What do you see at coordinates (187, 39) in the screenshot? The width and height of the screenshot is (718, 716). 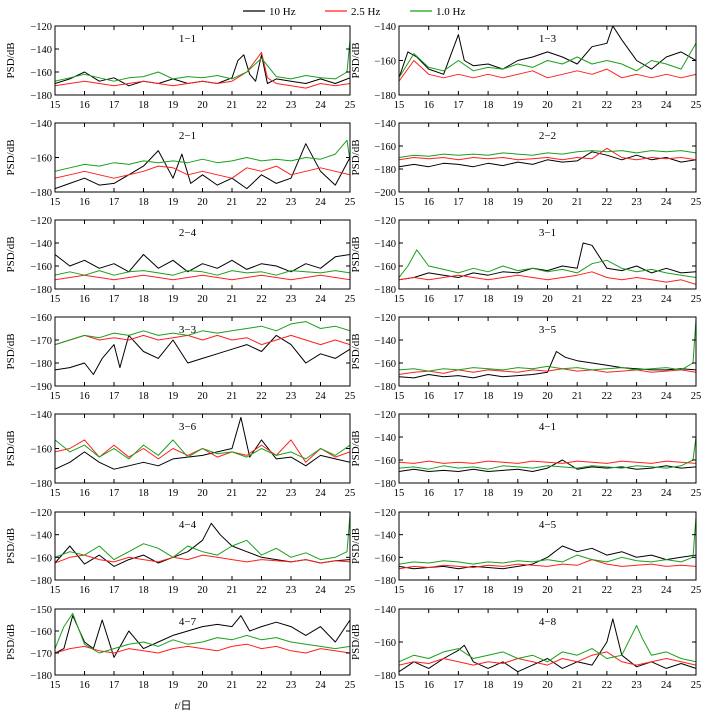 I see `panel-title: 1−1` at bounding box center [187, 39].